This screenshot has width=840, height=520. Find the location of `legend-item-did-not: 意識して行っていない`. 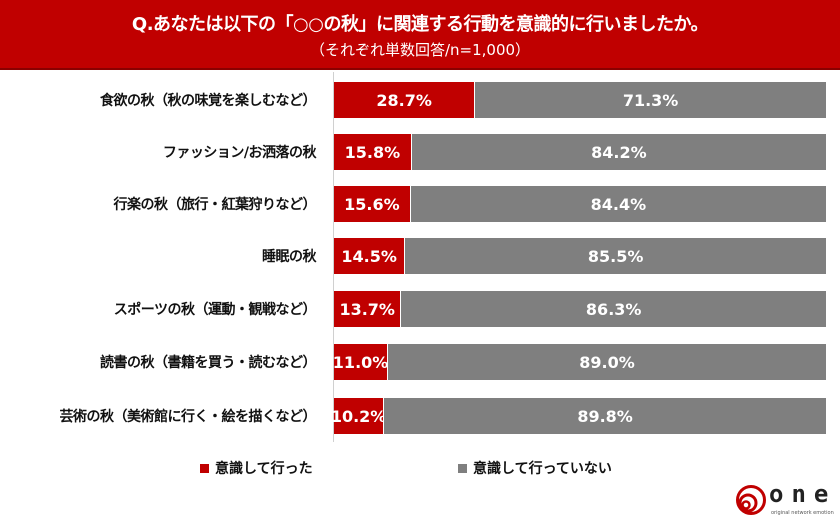

legend-item-did-not: 意識して行っていない is located at coordinates (535, 468).